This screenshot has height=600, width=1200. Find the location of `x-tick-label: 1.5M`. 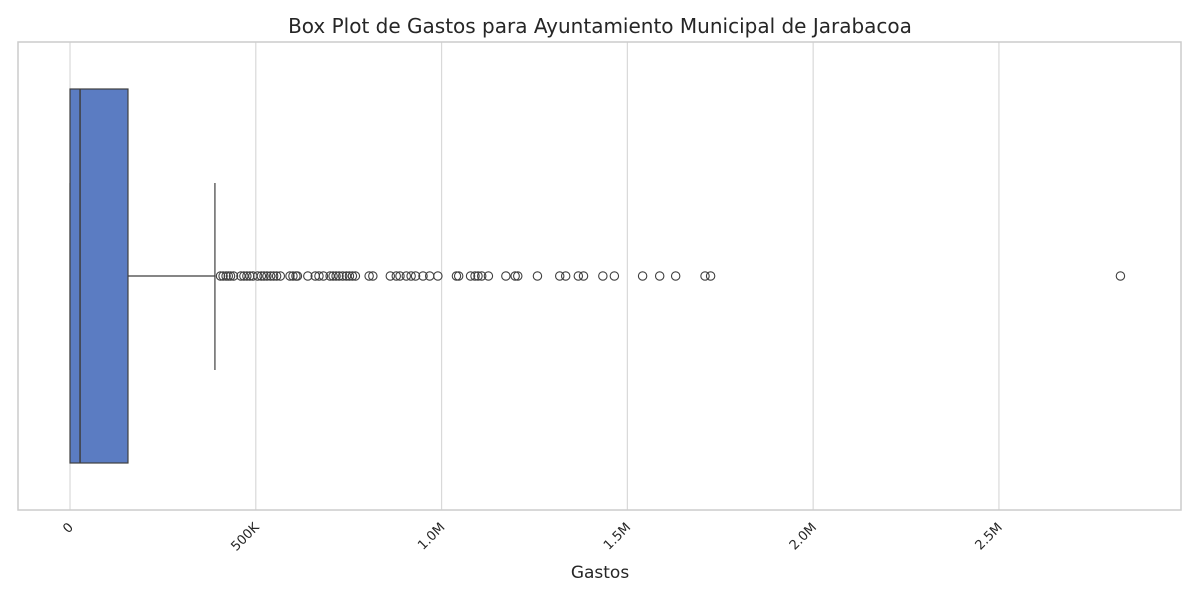

x-tick-label: 1.5M is located at coordinates (617, 536).